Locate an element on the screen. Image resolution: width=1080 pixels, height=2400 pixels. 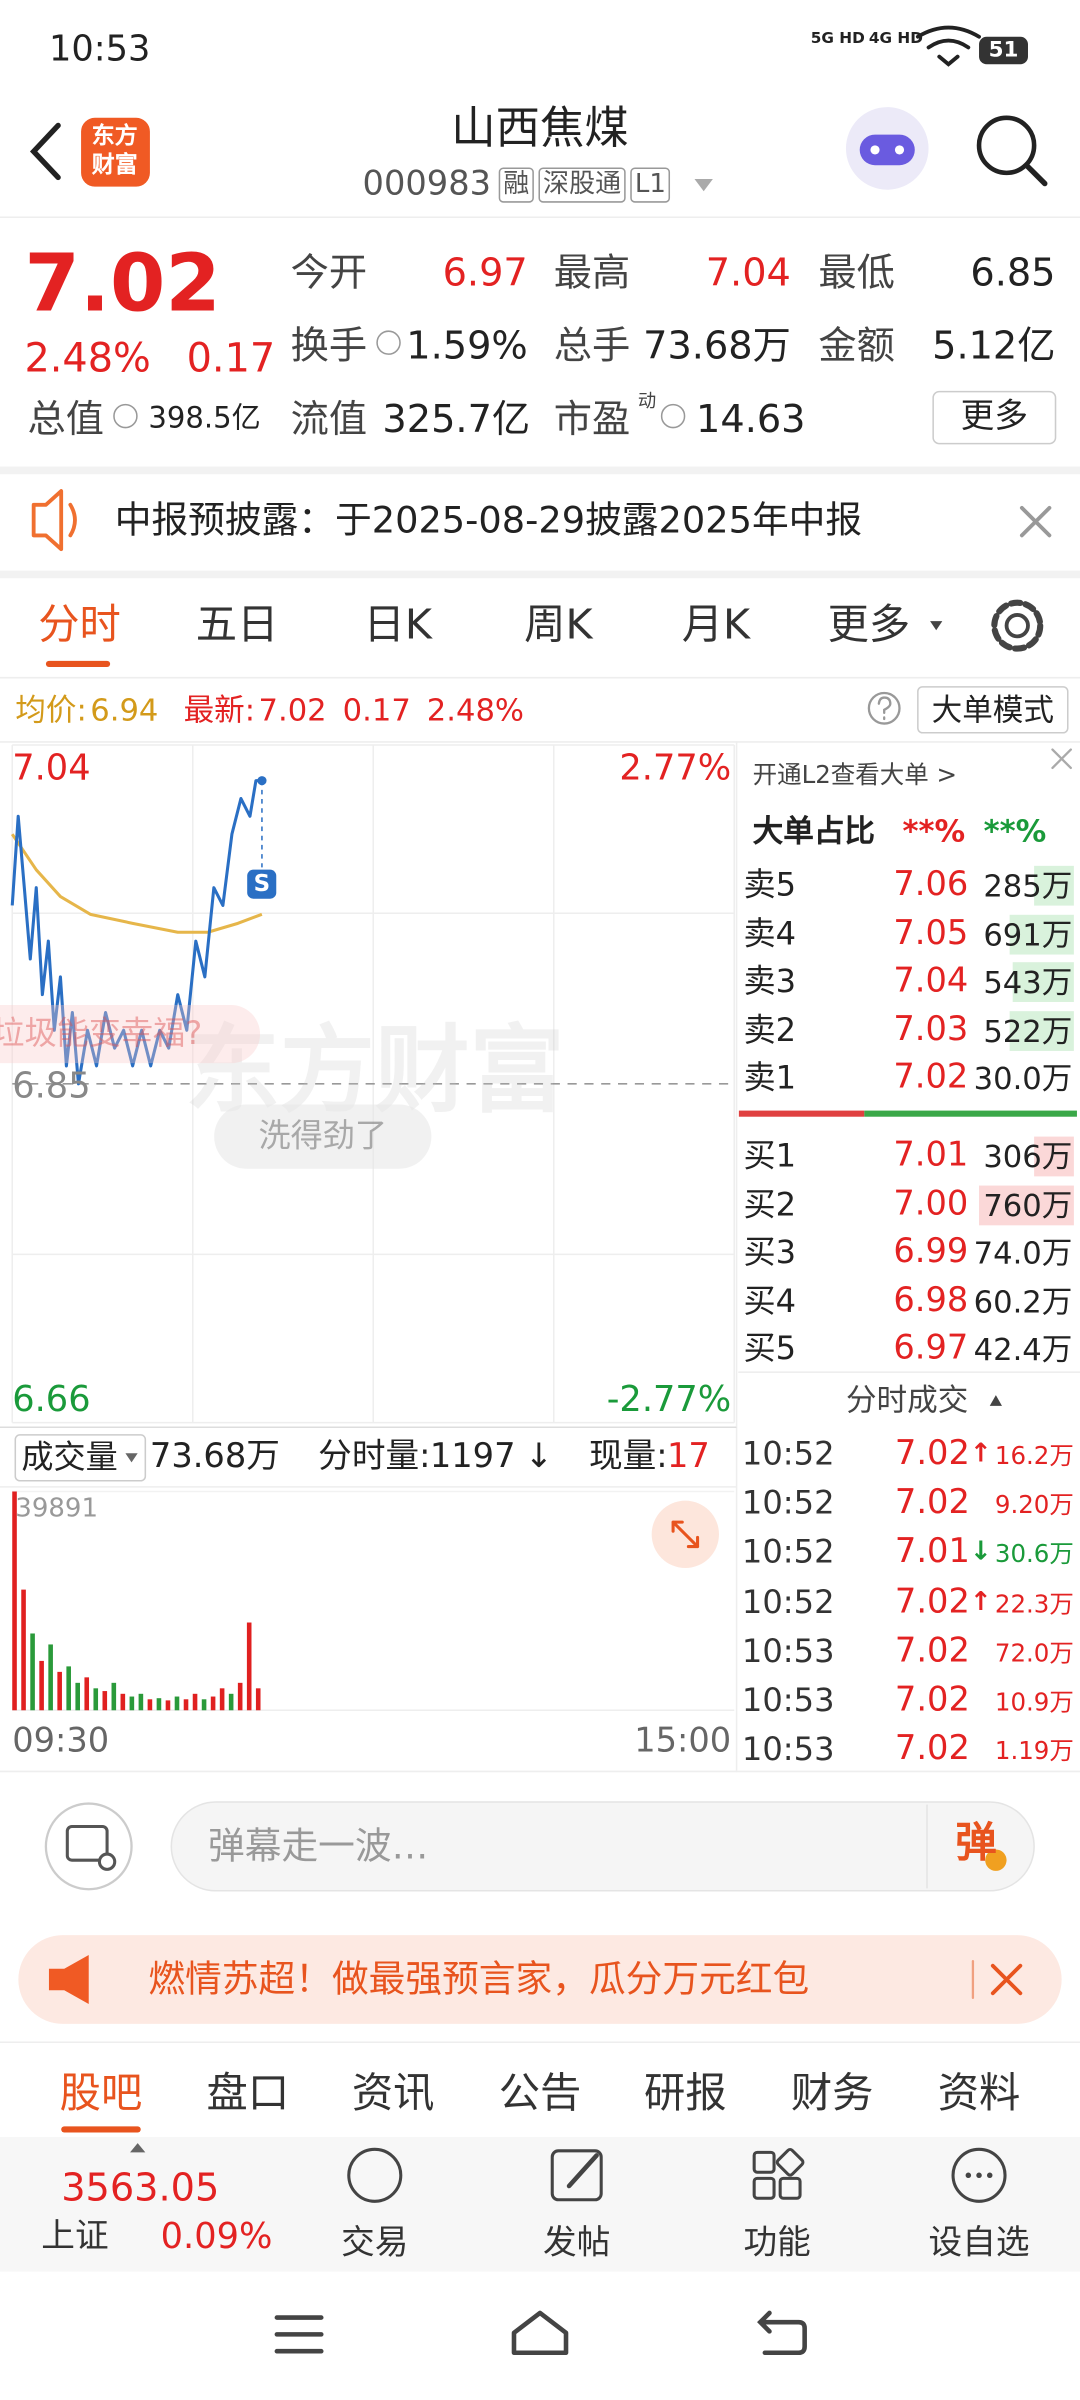
bottom-tab: 财务 is located at coordinates (832, 2094).